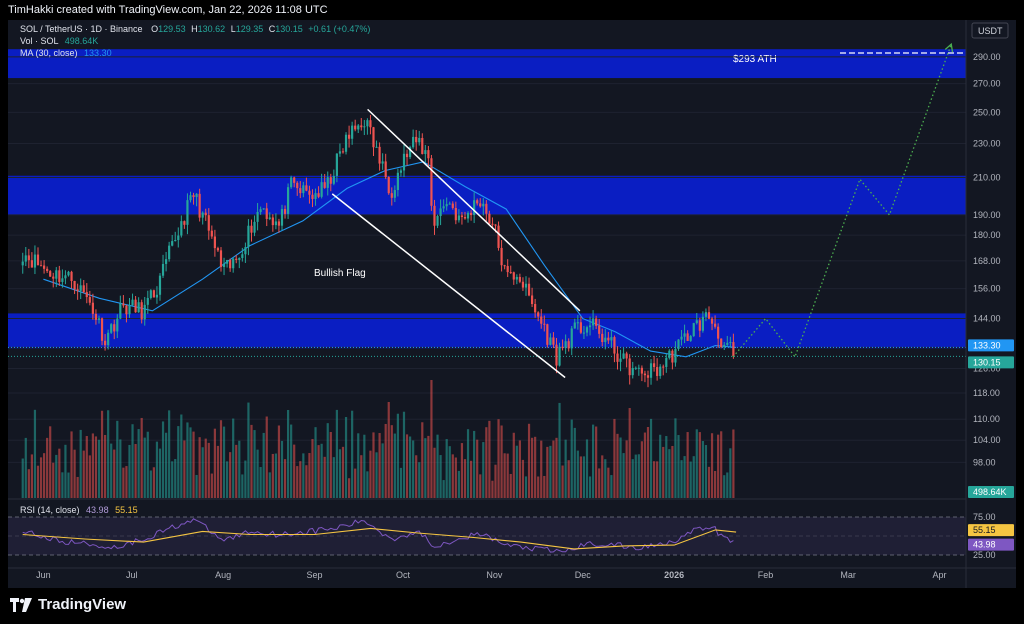 The image size is (1024, 624). What do you see at coordinates (990, 30) in the screenshot?
I see `currency-button: USDT` at bounding box center [990, 30].